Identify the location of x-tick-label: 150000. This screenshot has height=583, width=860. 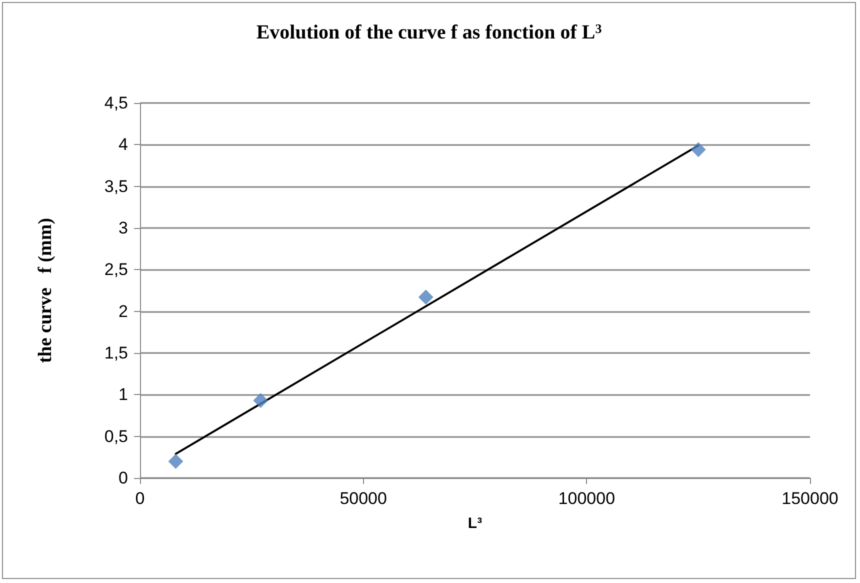
(810, 498).